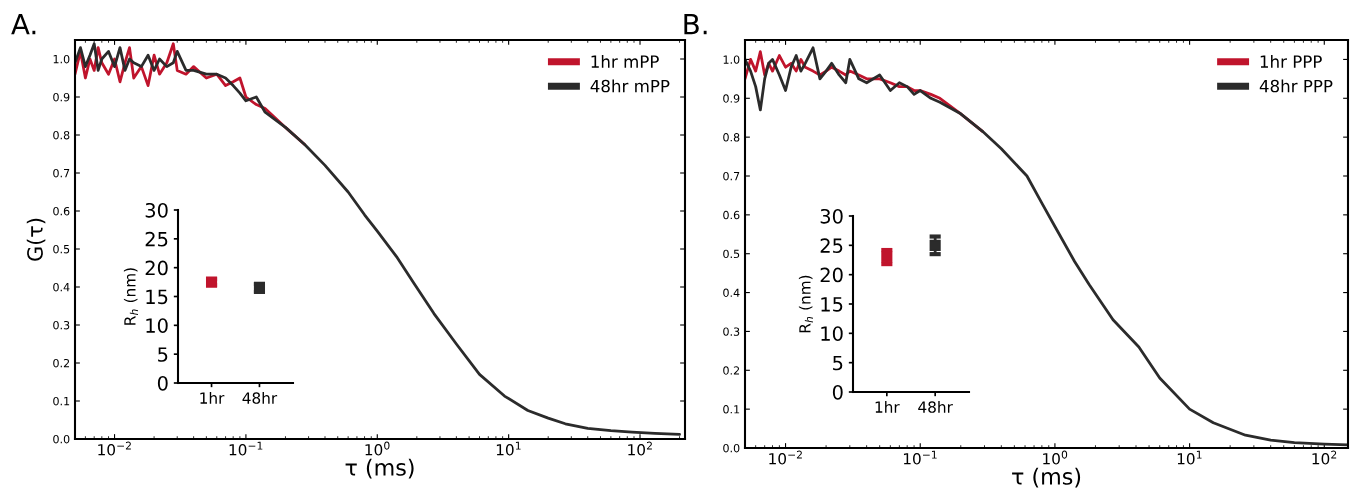 The width and height of the screenshot is (1350, 495). Describe the element at coordinates (1291, 61) in the screenshot. I see `legend-label: 1hr PPP` at that location.